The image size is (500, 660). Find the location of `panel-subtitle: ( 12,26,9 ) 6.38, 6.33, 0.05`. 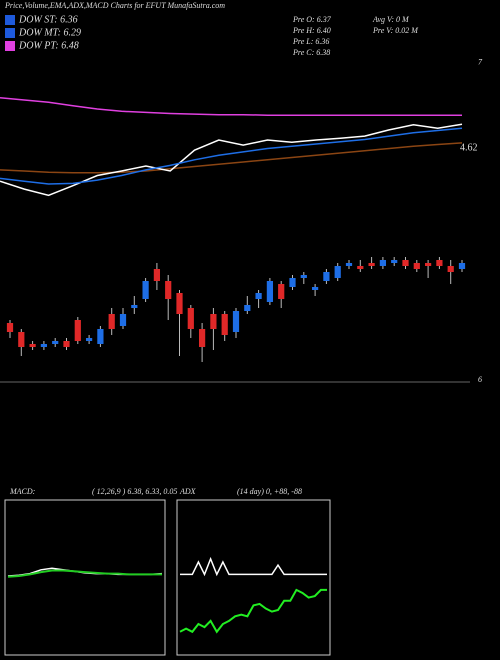

panel-subtitle: ( 12,26,9 ) 6.38, 6.33, 0.05 is located at coordinates (134, 491).